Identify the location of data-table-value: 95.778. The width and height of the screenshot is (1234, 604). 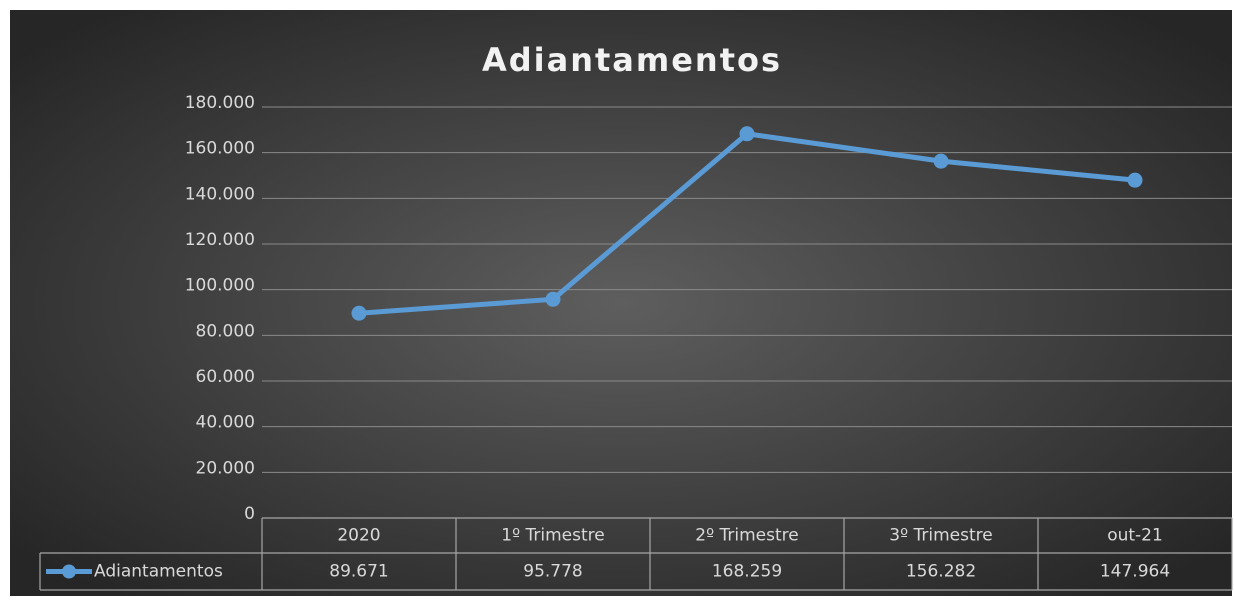
(552, 572).